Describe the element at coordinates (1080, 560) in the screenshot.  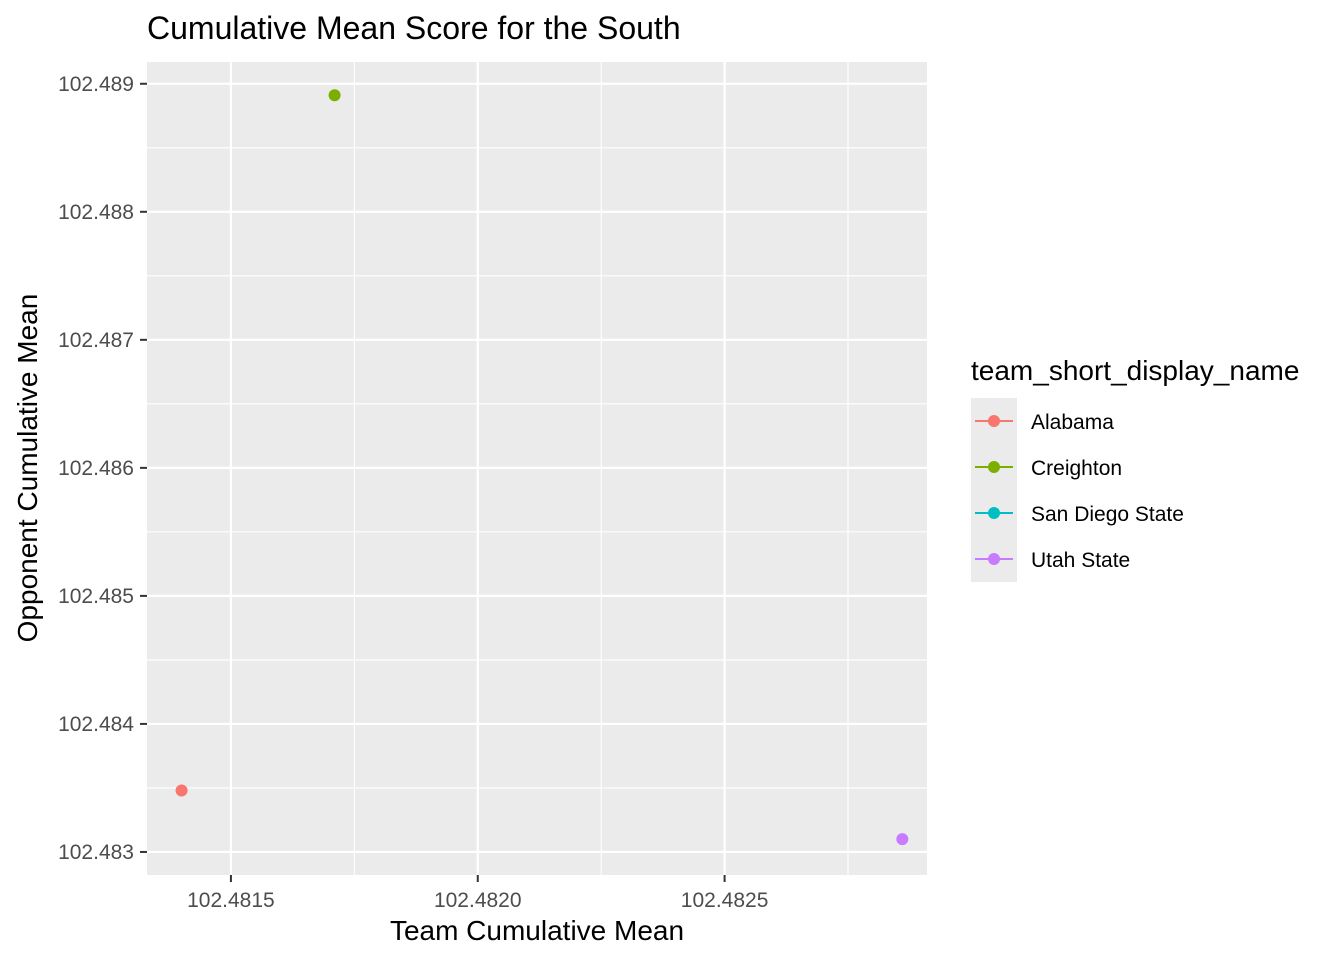
I see `legend-label: Utah State` at that location.